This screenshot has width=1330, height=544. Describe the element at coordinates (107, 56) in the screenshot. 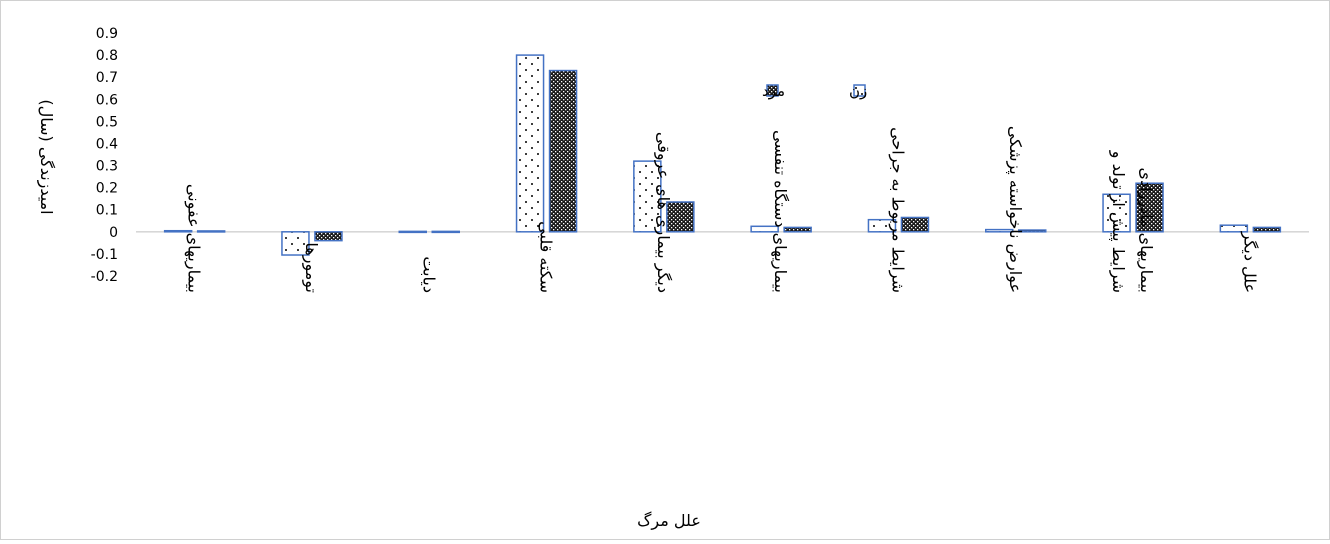

I see `y-tick-label: 0.8` at that location.